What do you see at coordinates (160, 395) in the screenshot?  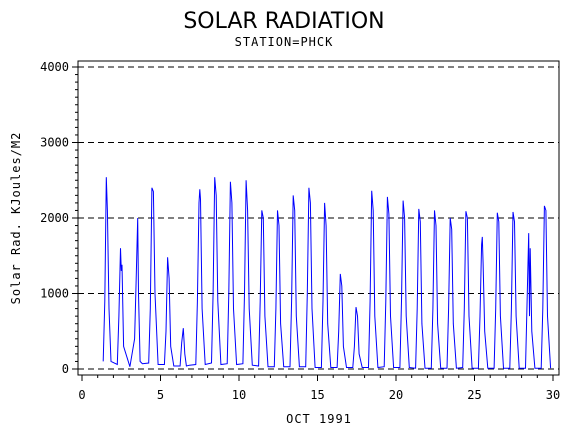 I see `x-tick-label-5: 5` at bounding box center [160, 395].